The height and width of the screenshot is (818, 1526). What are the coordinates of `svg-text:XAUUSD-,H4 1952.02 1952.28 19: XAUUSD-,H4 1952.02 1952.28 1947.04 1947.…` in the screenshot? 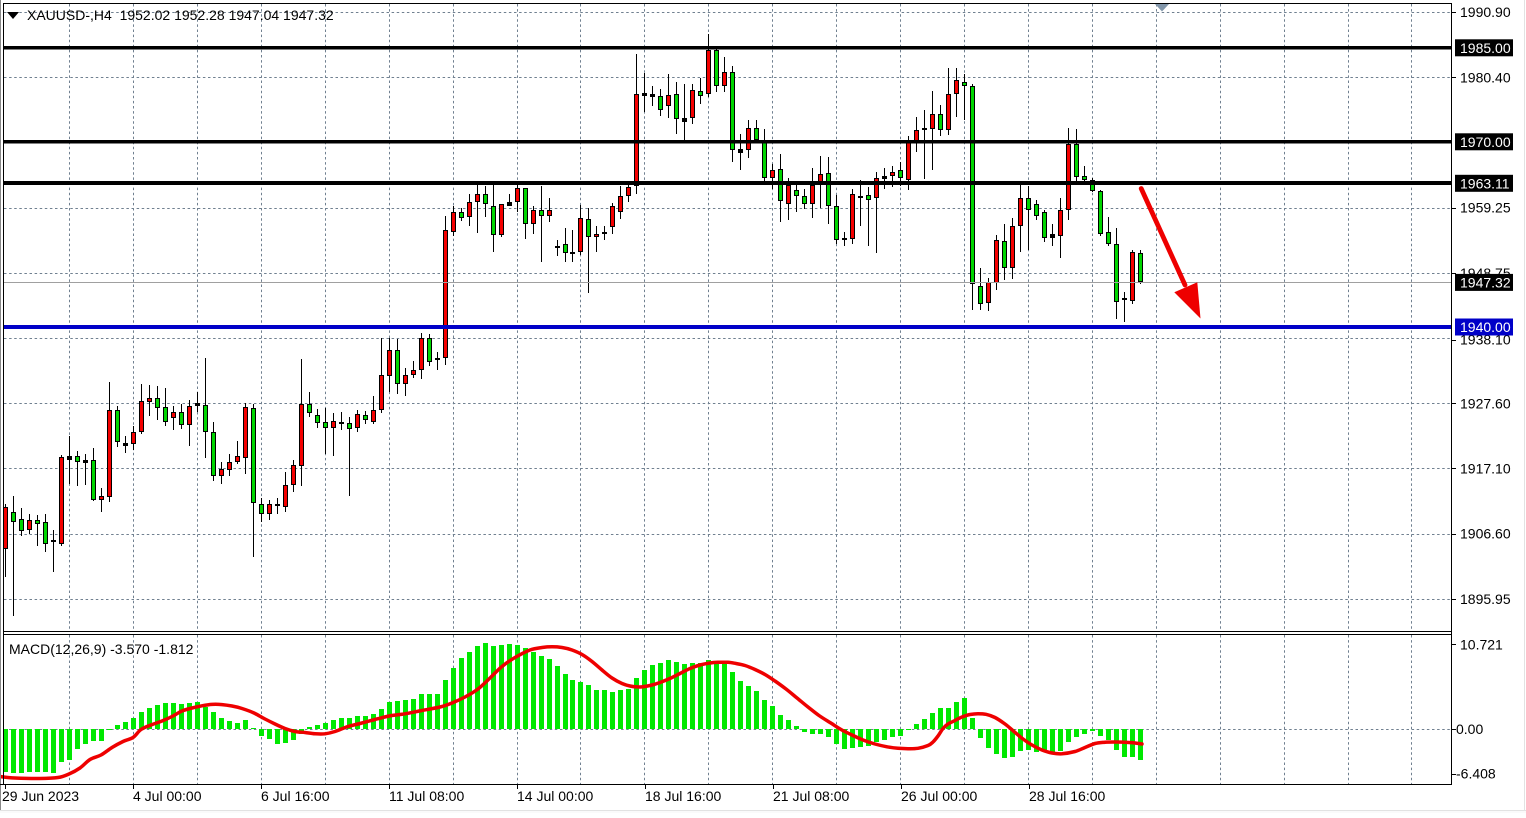 It's located at (180, 15).